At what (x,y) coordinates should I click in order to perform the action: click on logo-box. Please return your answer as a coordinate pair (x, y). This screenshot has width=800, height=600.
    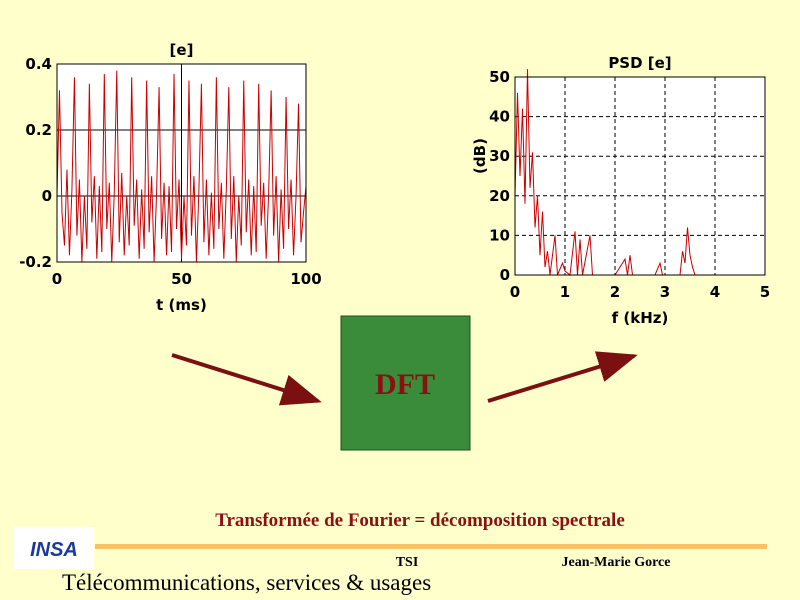
    Looking at the image, I should click on (54, 548).